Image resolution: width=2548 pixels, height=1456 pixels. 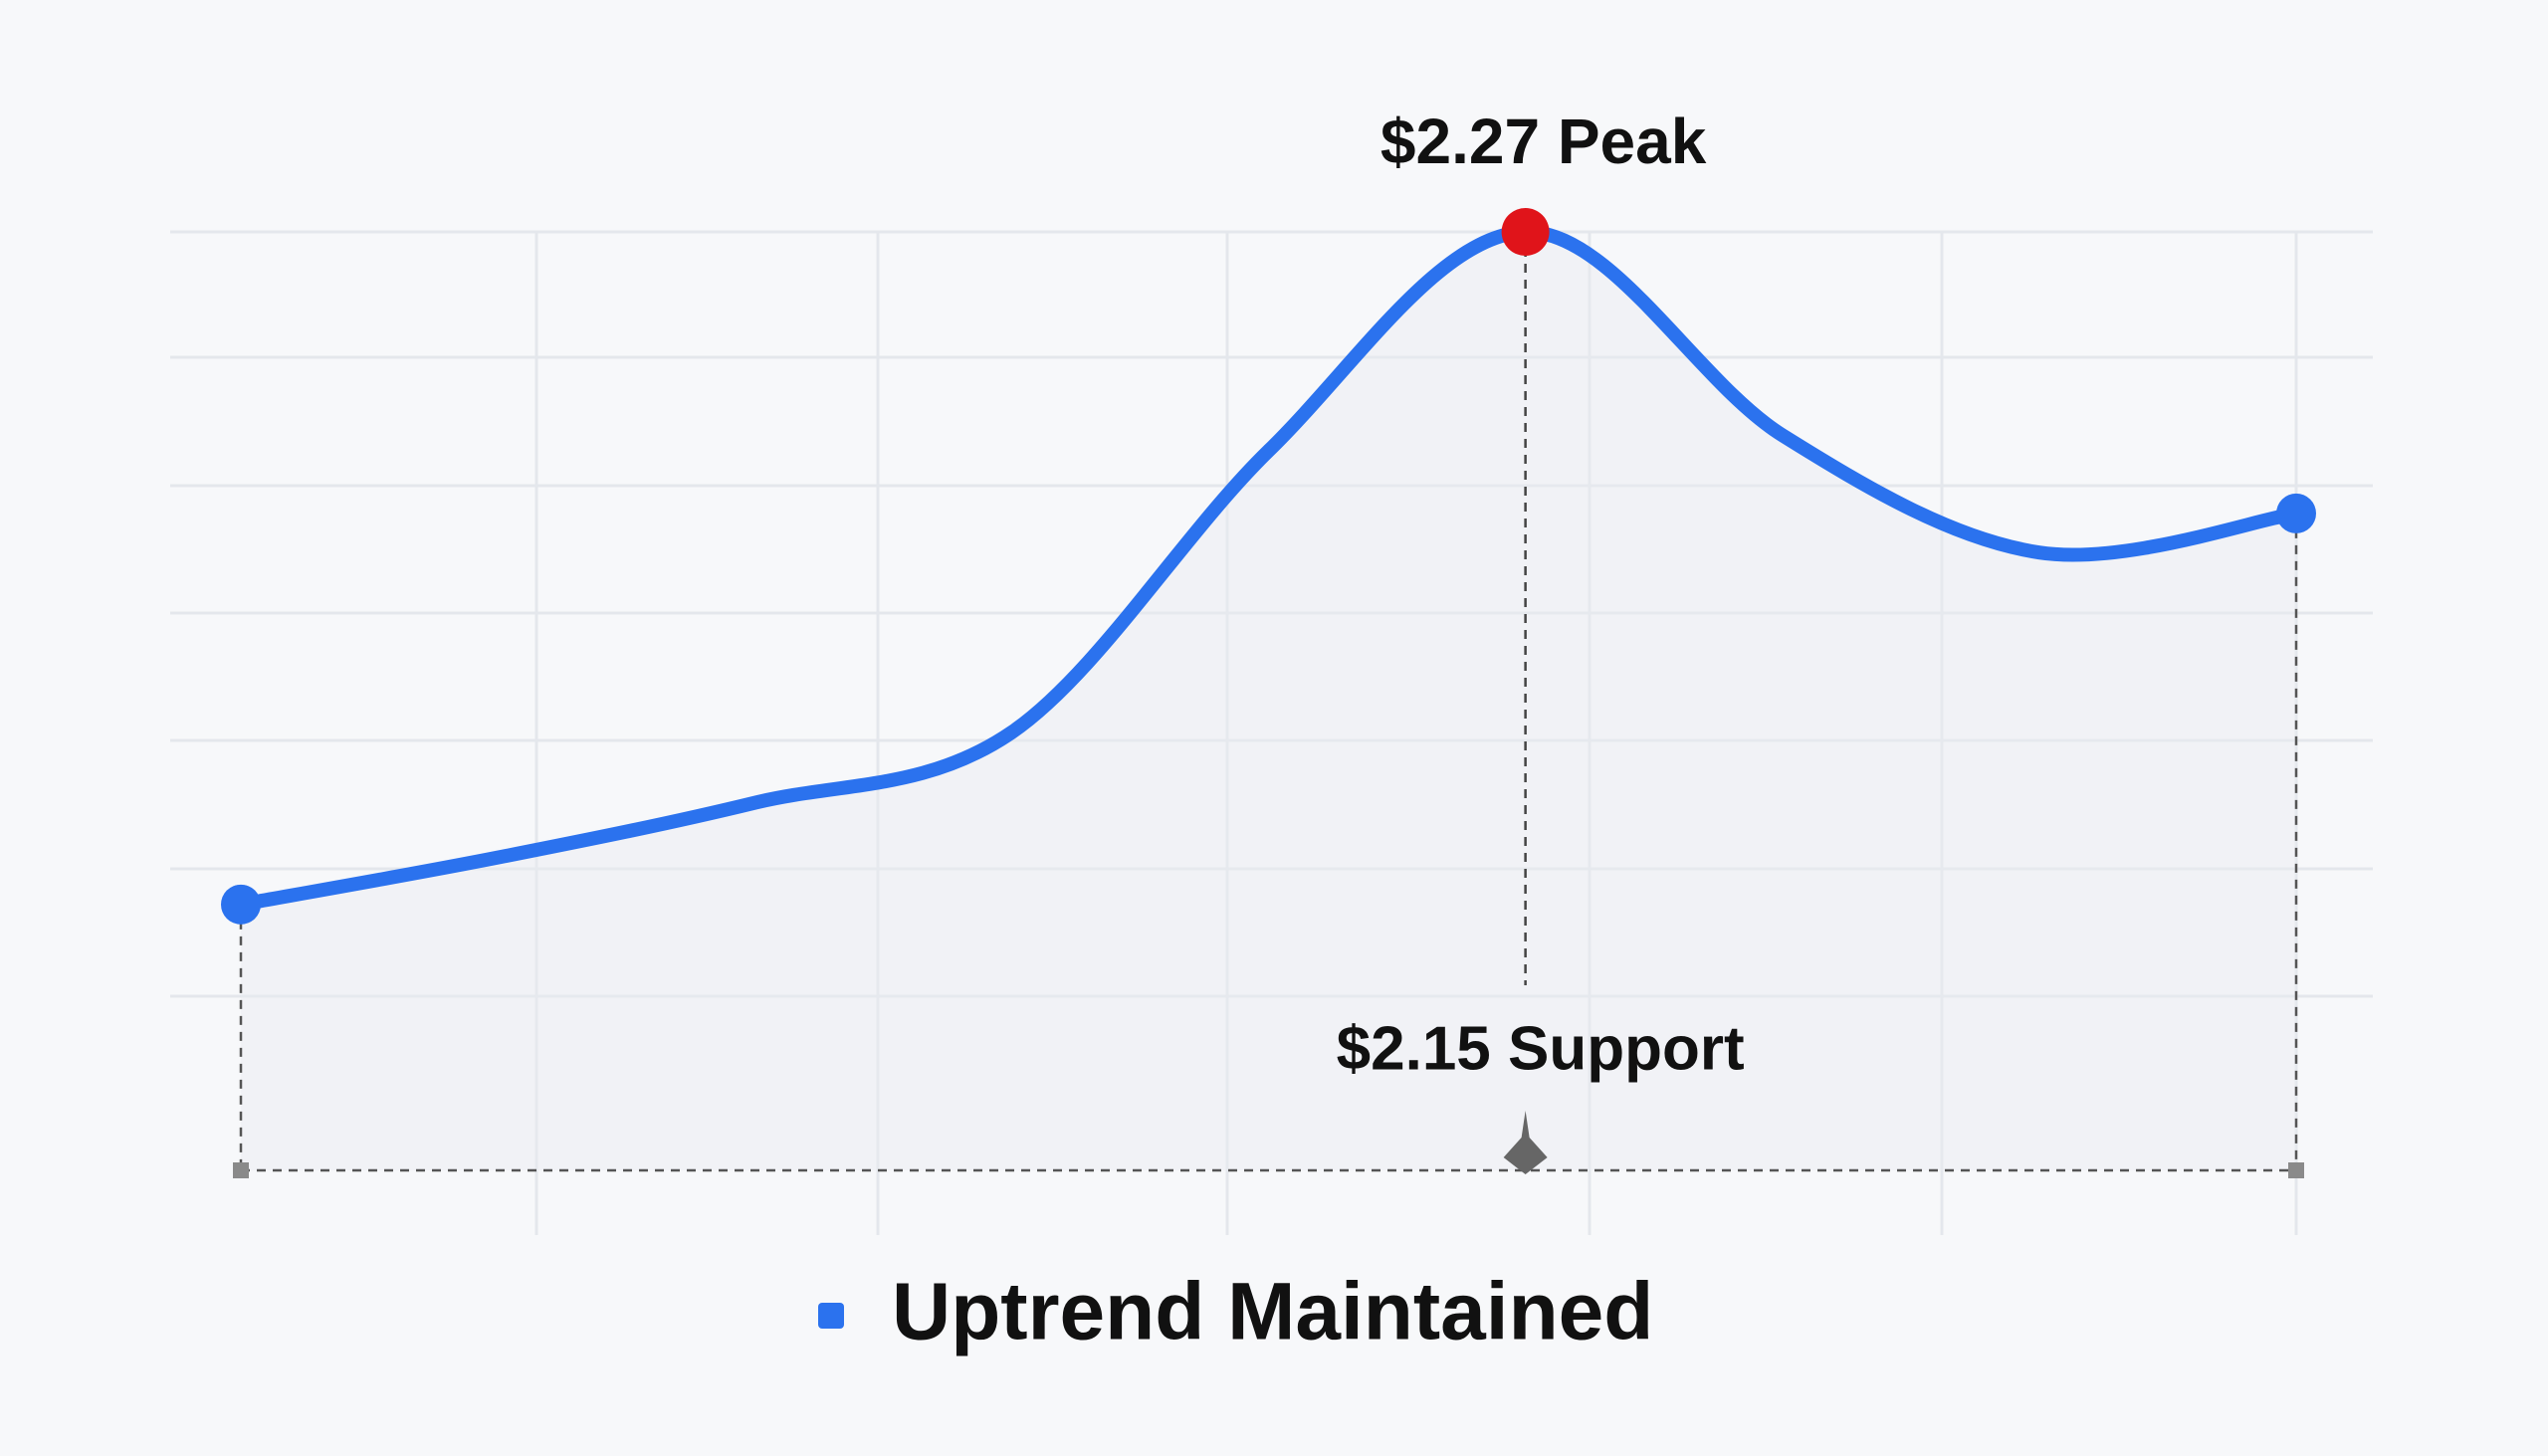 What do you see at coordinates (1525, 1142) in the screenshot?
I see `support-marker` at bounding box center [1525, 1142].